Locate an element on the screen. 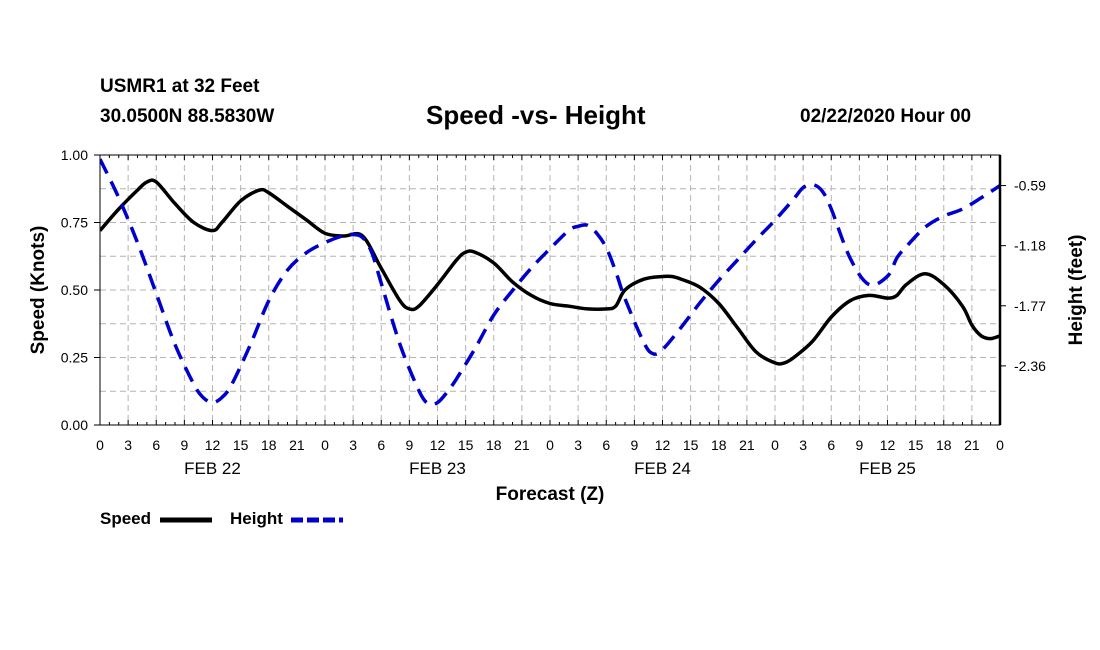  station-coordinates: 30.0500N 88.5830W is located at coordinates (187, 116).